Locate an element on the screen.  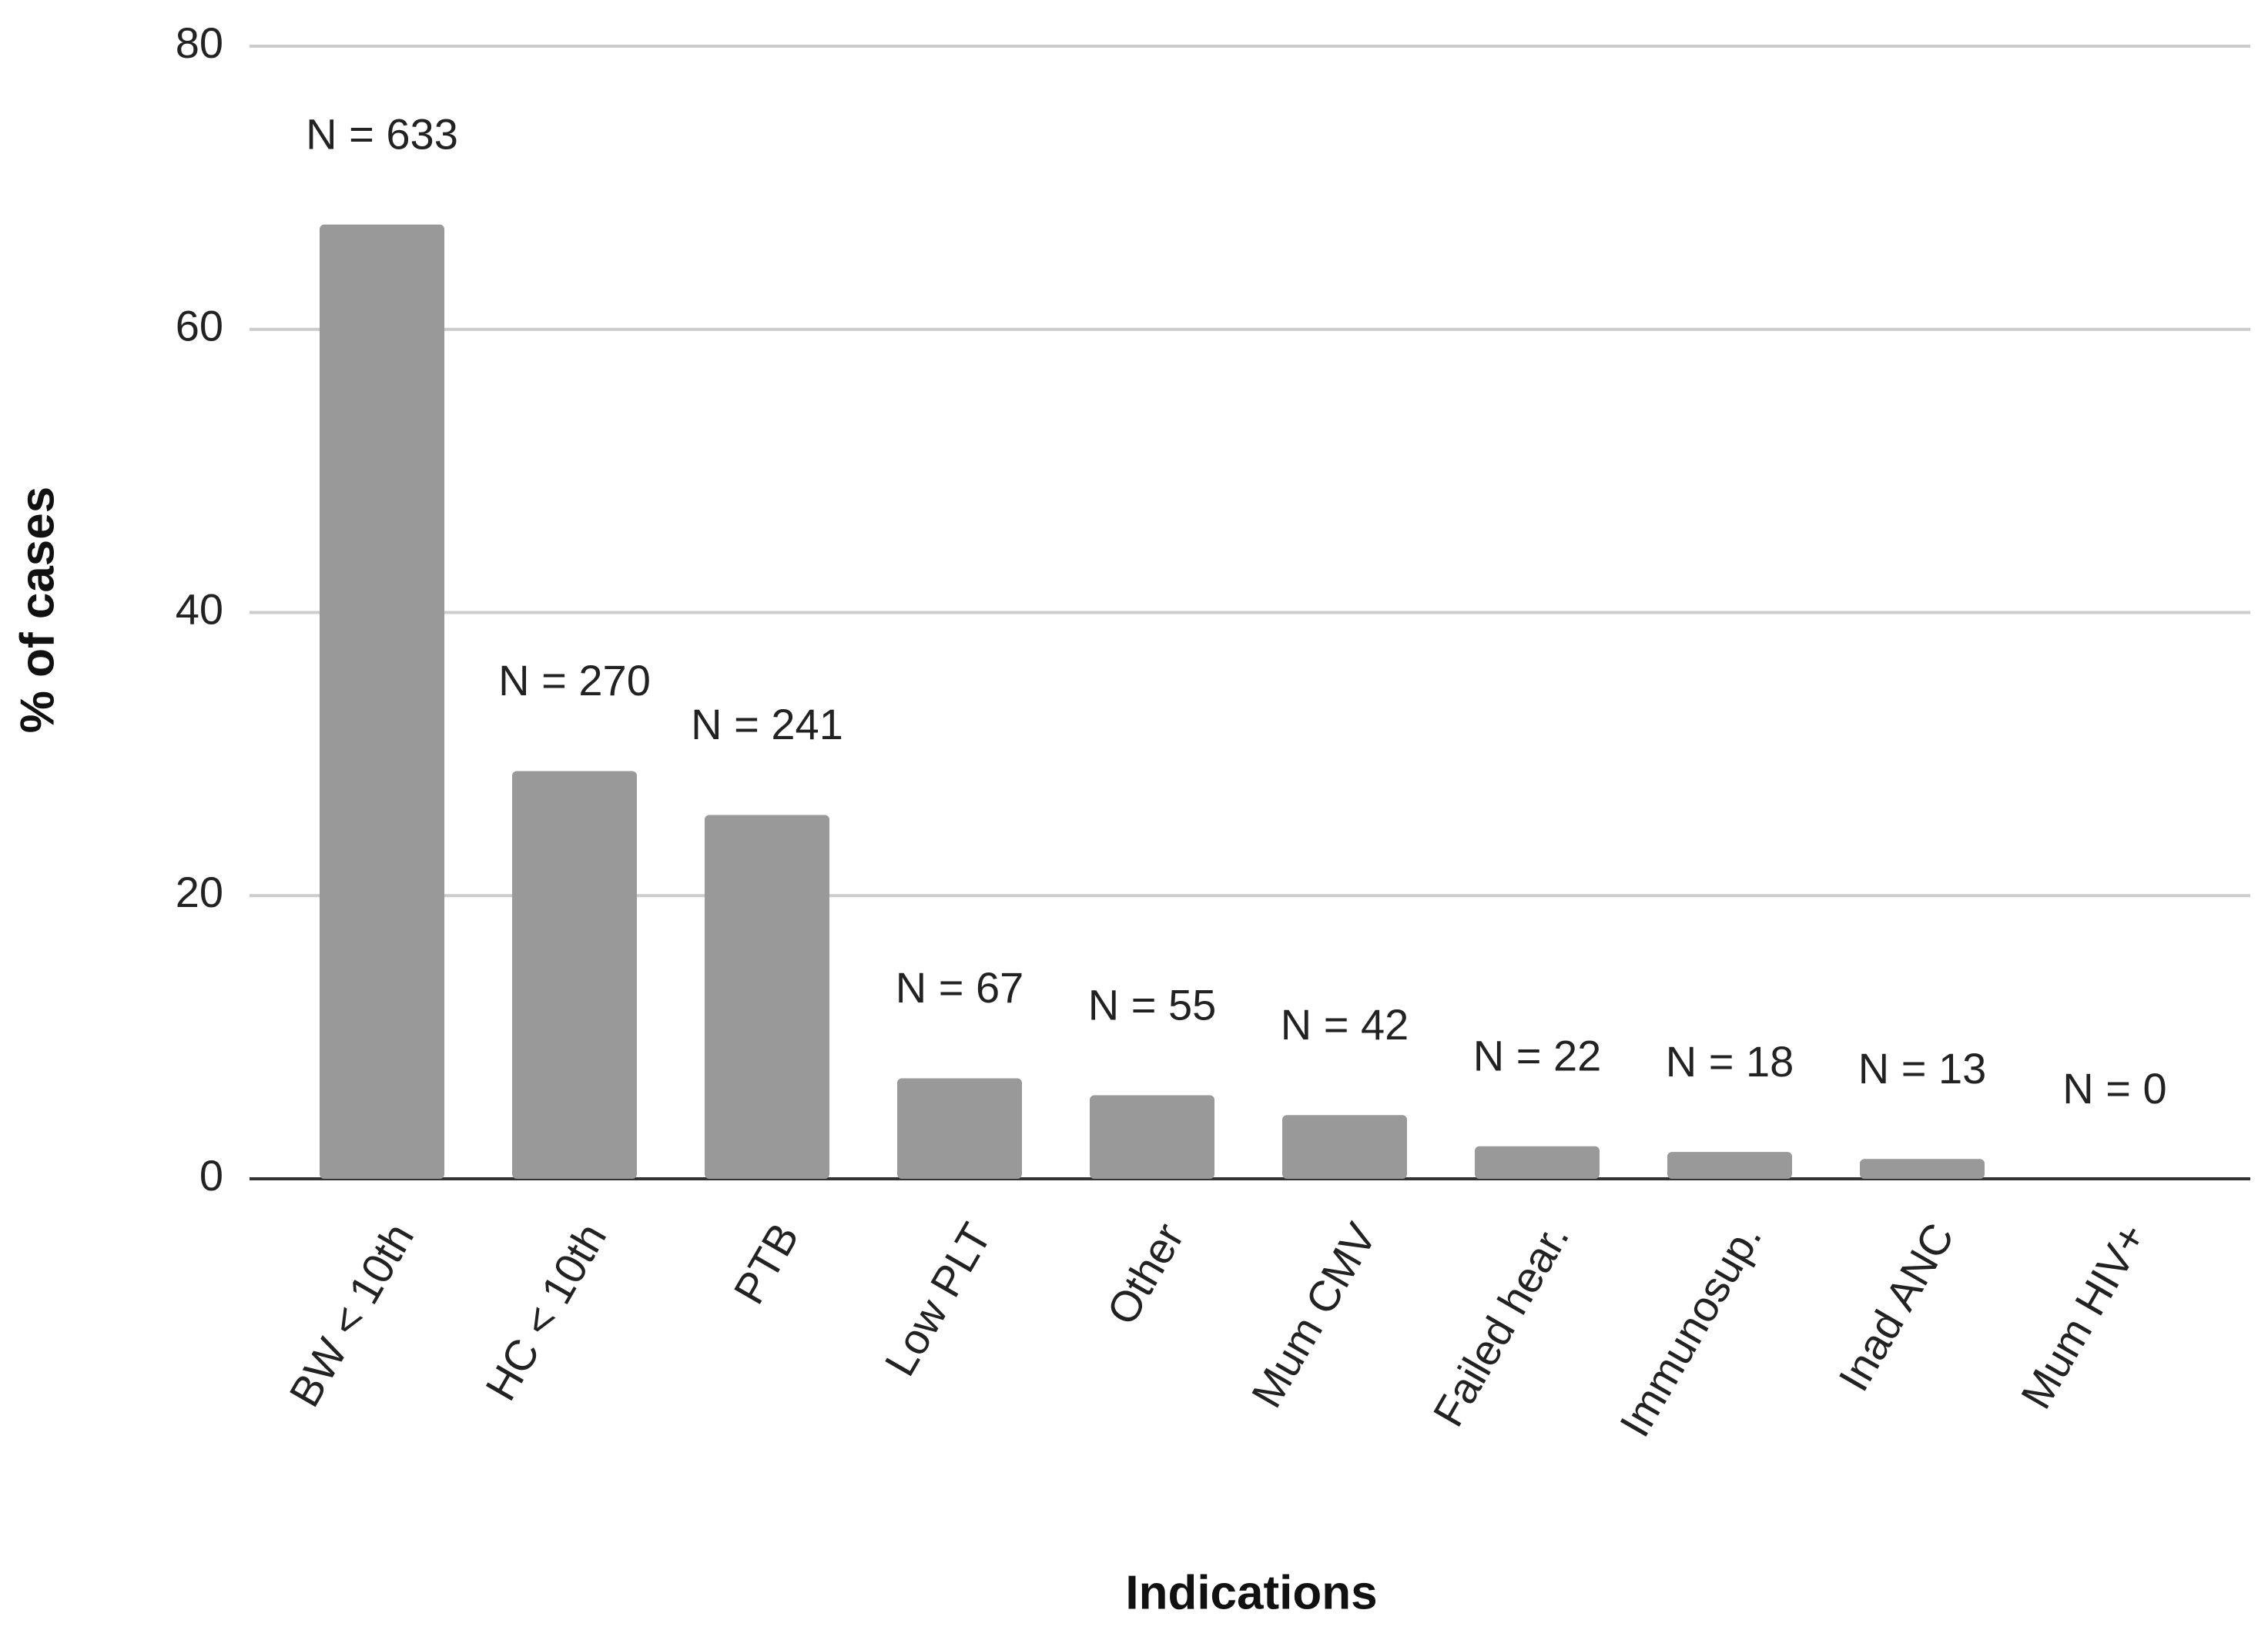
bar-annotation: N = 18 is located at coordinates (1730, 1061).